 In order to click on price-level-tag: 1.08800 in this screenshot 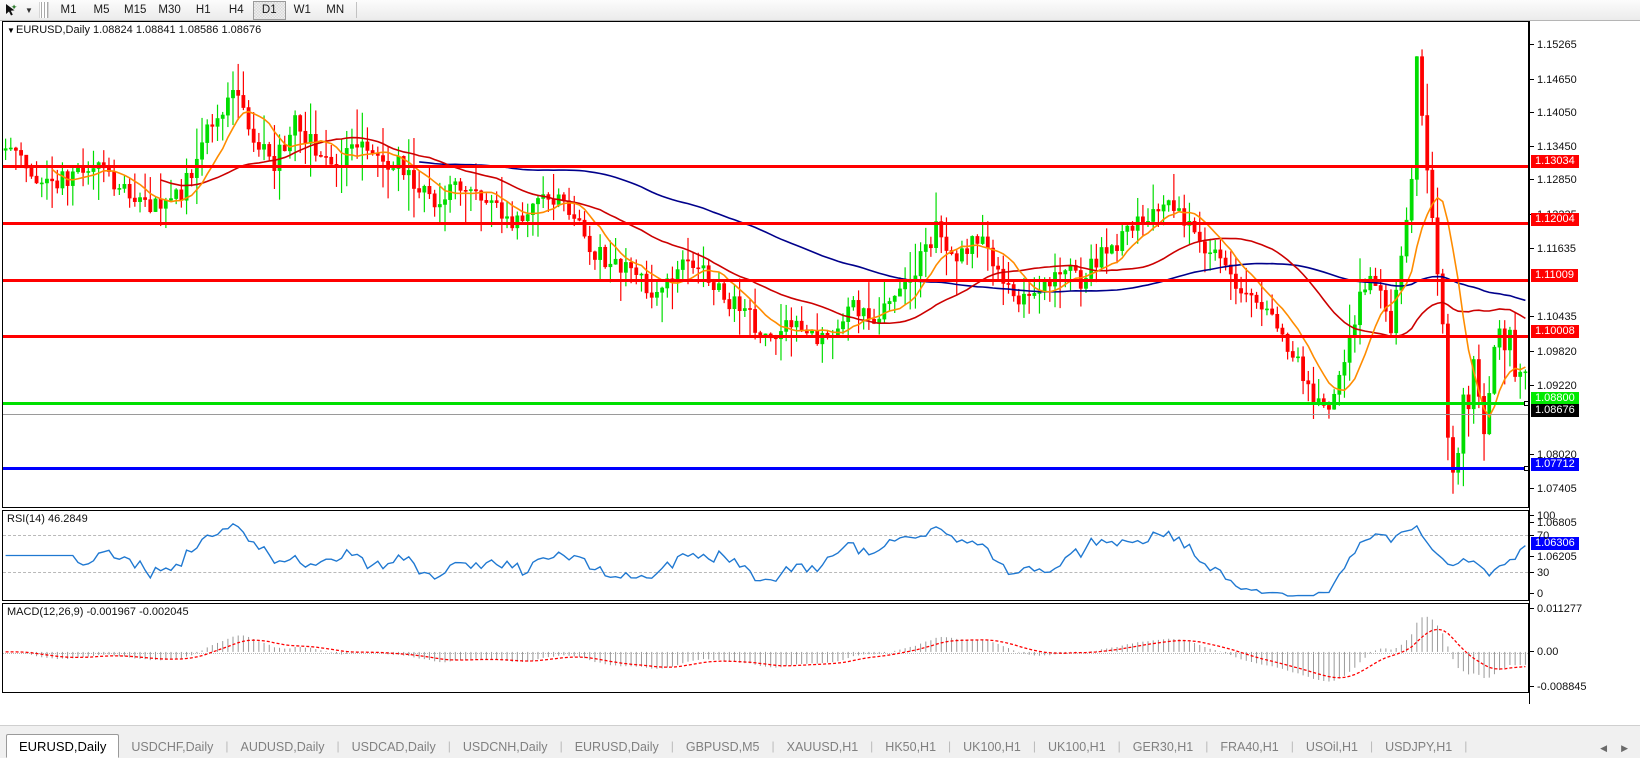, I will do `click(1555, 398)`.